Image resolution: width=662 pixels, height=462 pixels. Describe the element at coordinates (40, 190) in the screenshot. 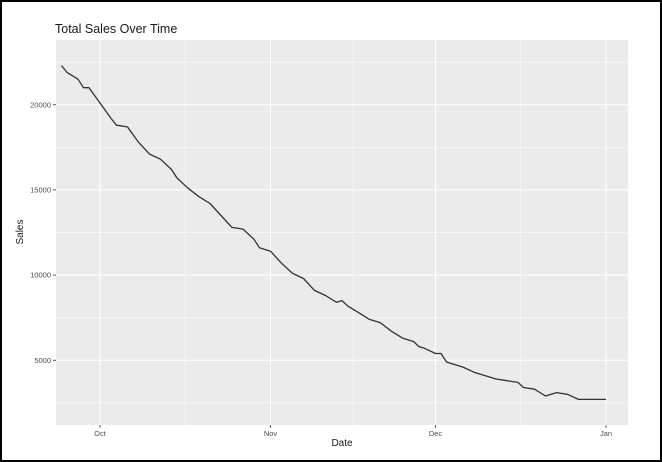

I see `y-tick-label: 15000` at that location.